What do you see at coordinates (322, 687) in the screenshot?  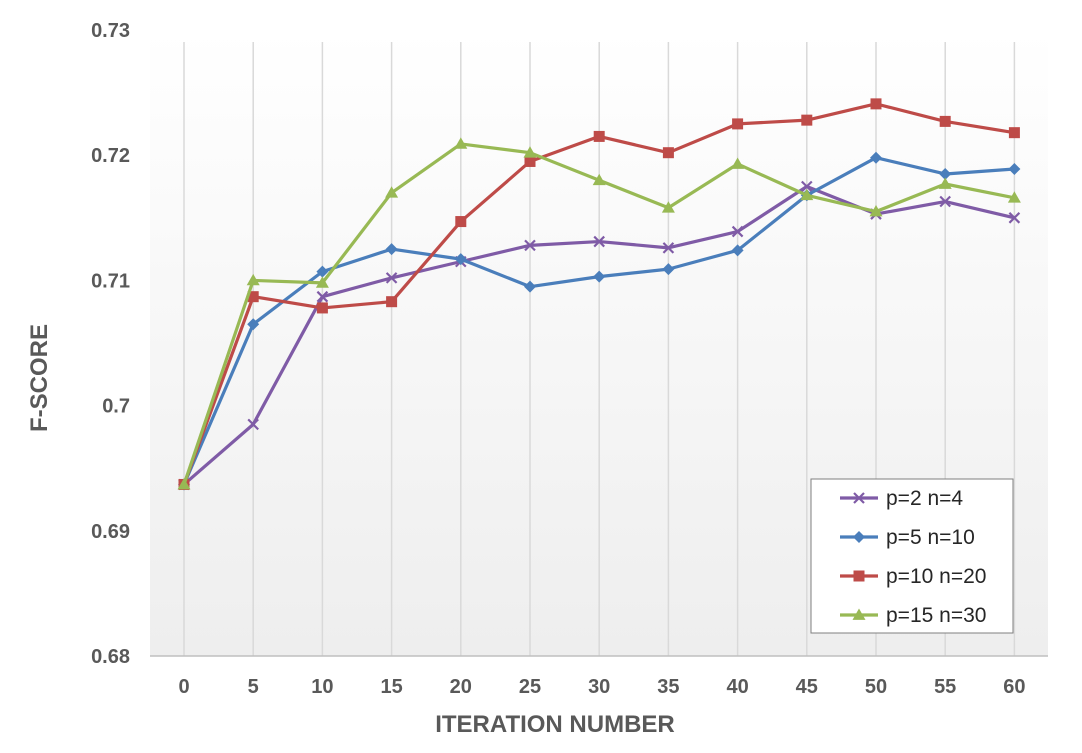 I see `x-tick-label: 10` at bounding box center [322, 687].